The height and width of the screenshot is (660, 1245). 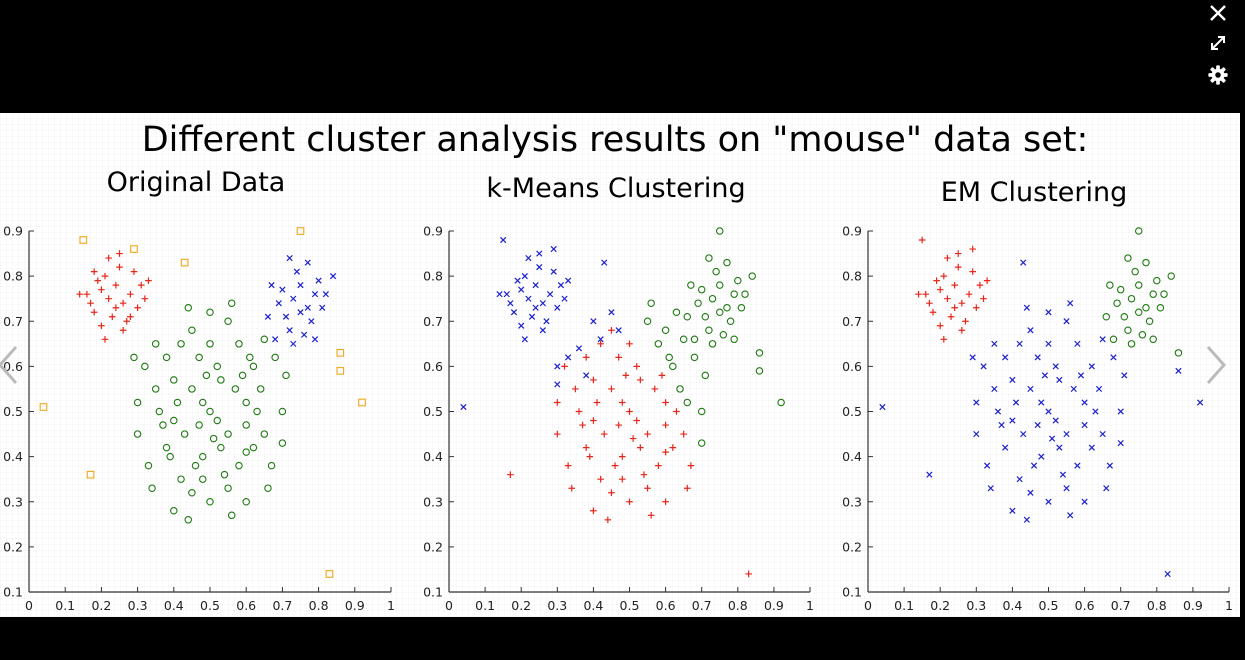 I want to click on x-tick-label: 0.9, so click(x=1193, y=605).